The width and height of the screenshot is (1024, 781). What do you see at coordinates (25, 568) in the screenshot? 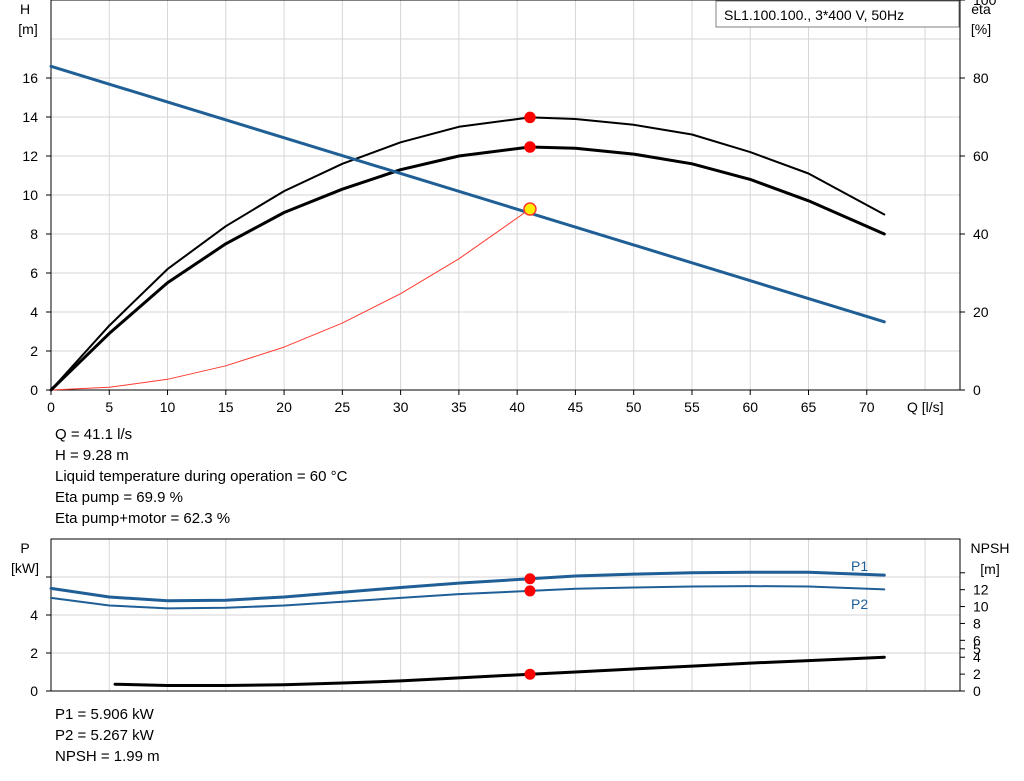
I see `power-axis-unit: [kW]` at bounding box center [25, 568].